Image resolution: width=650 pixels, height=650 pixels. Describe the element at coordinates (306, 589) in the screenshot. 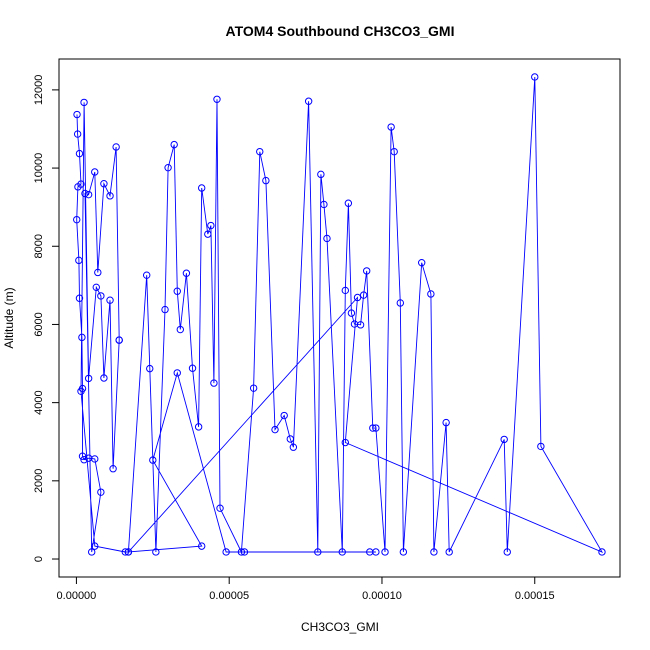

I see `x-axis: 0.00000 0.00005 0.00010 0.00015` at that location.